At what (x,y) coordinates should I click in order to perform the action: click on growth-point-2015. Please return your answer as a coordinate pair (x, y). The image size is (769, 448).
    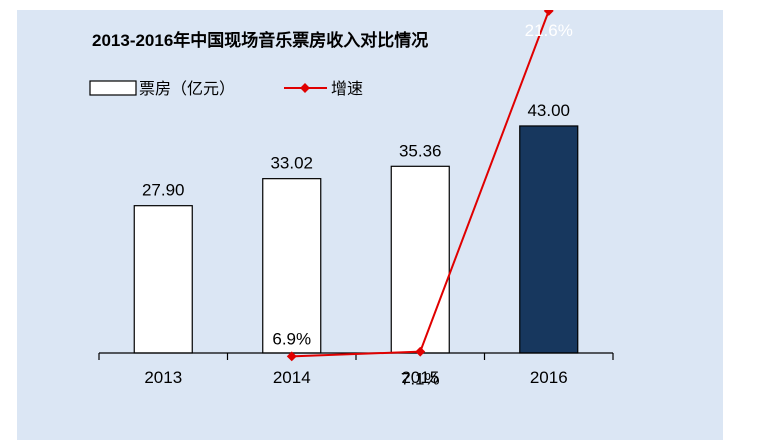
    Looking at the image, I should click on (420, 351).